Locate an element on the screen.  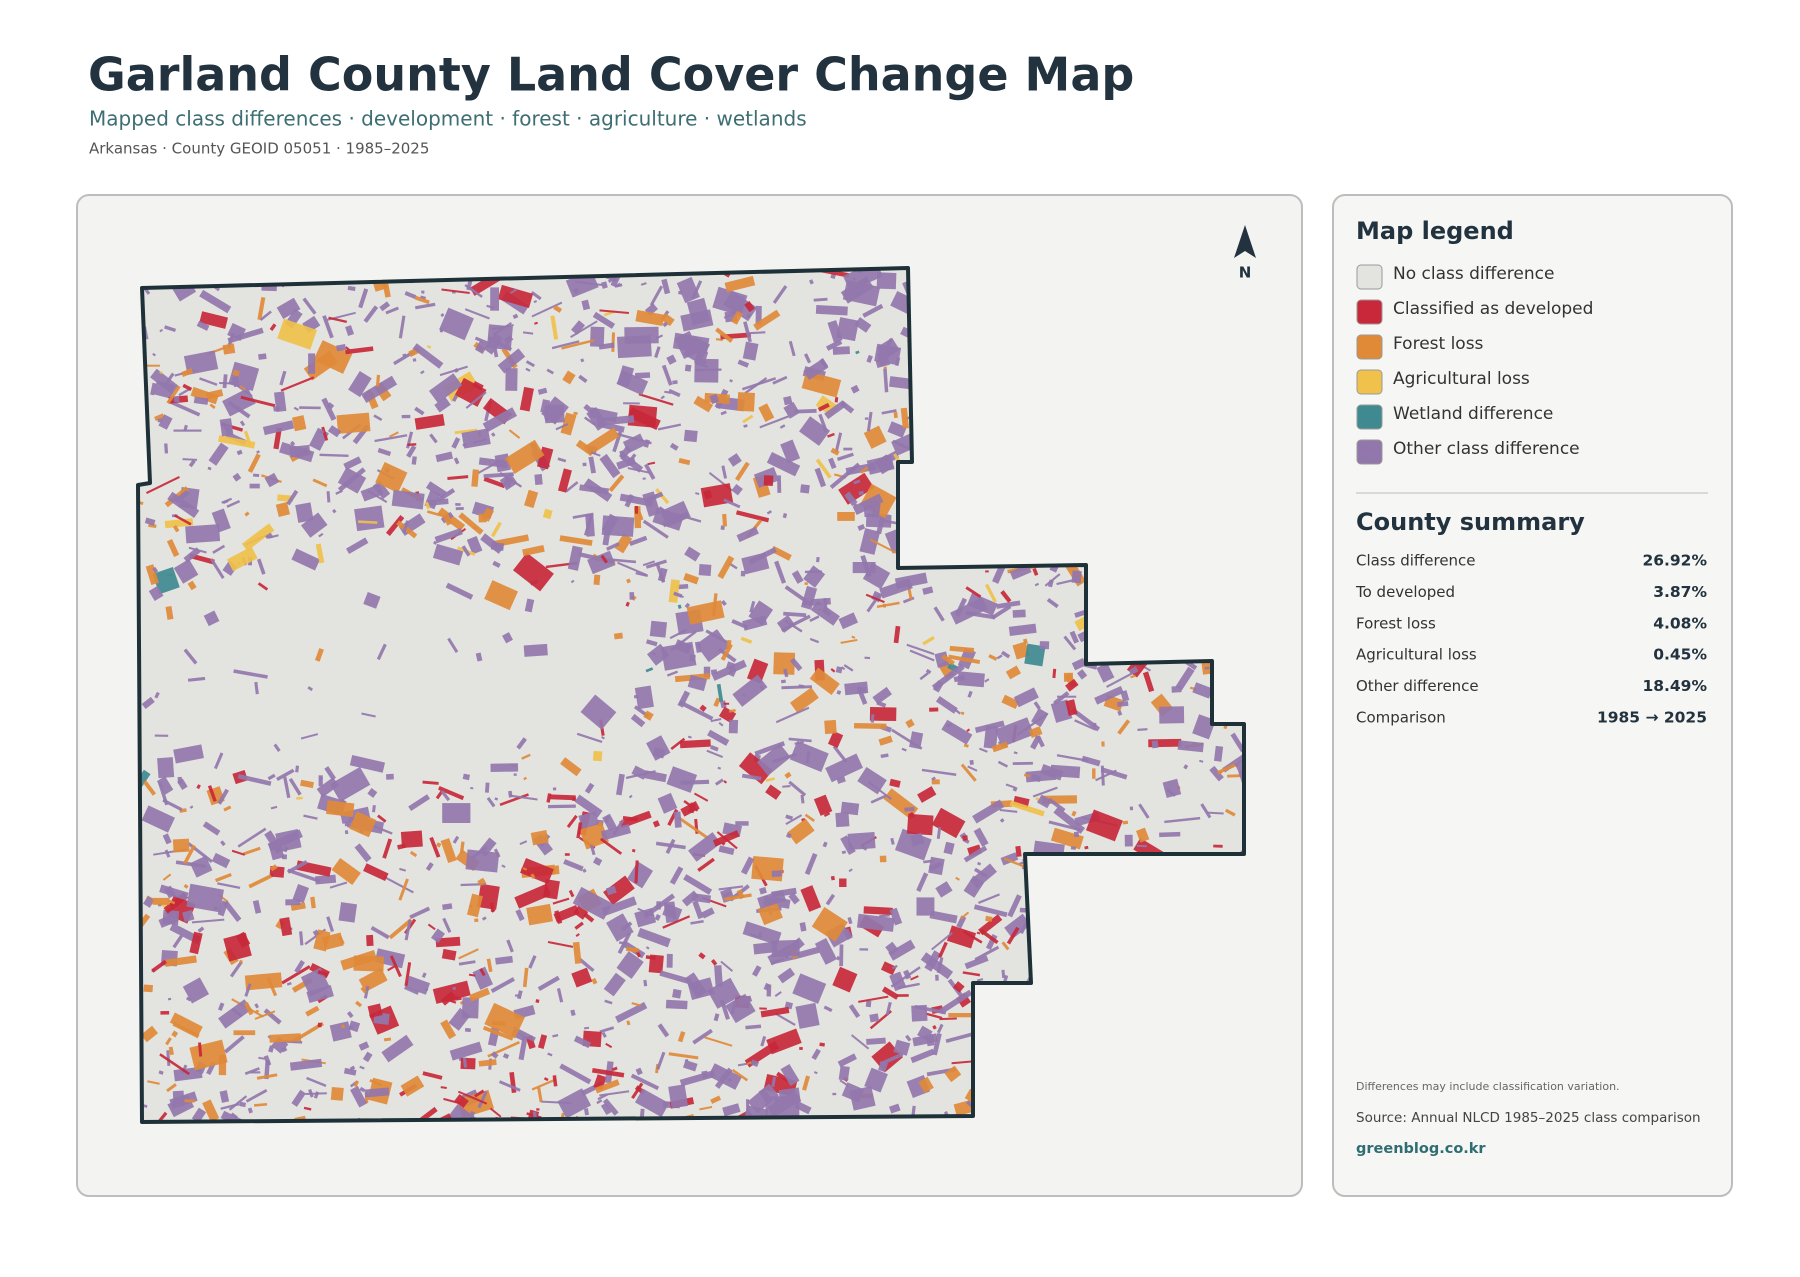
summary-value: 1985 → 2025 is located at coordinates (1652, 718).